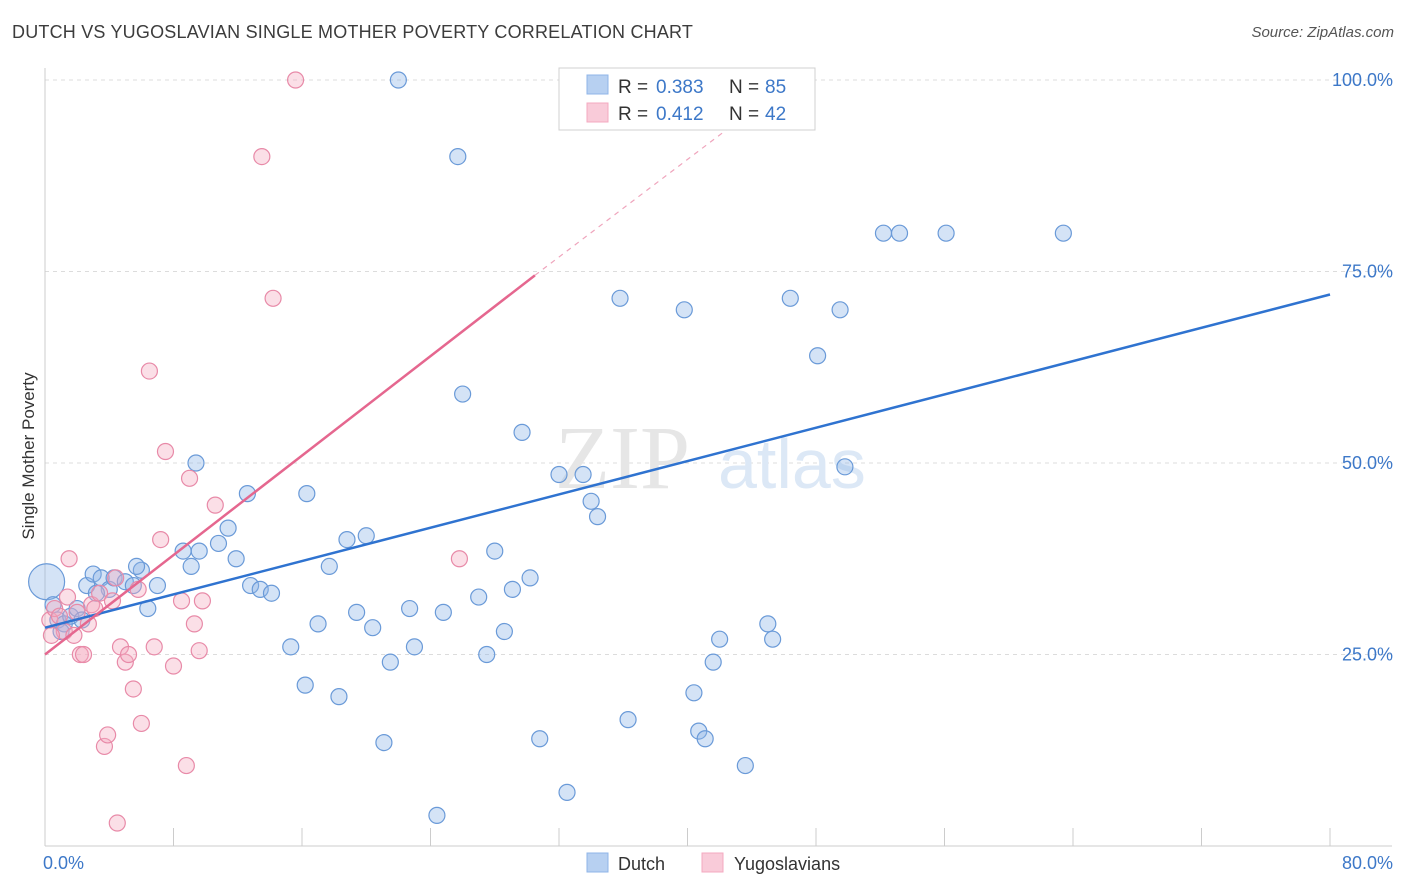 The width and height of the screenshot is (1406, 892). What do you see at coordinates (622, 458) in the screenshot?
I see `watermark-zip: ZIP` at bounding box center [622, 458].